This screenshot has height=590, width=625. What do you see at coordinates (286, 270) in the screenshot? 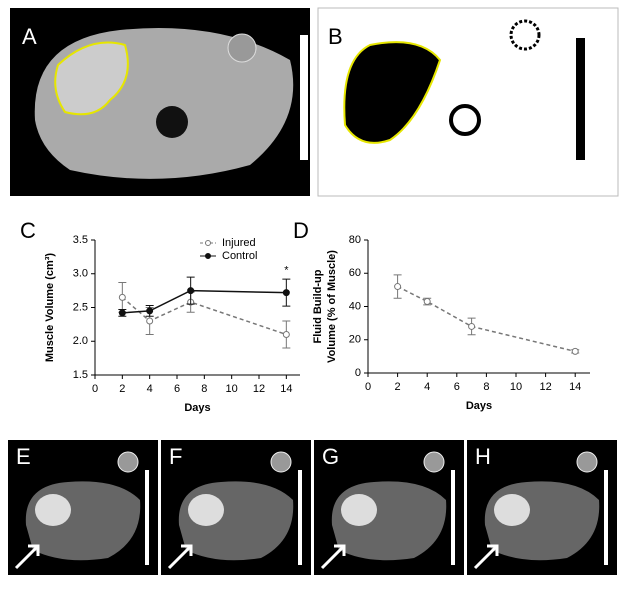
I see `annotation: *` at bounding box center [286, 270].